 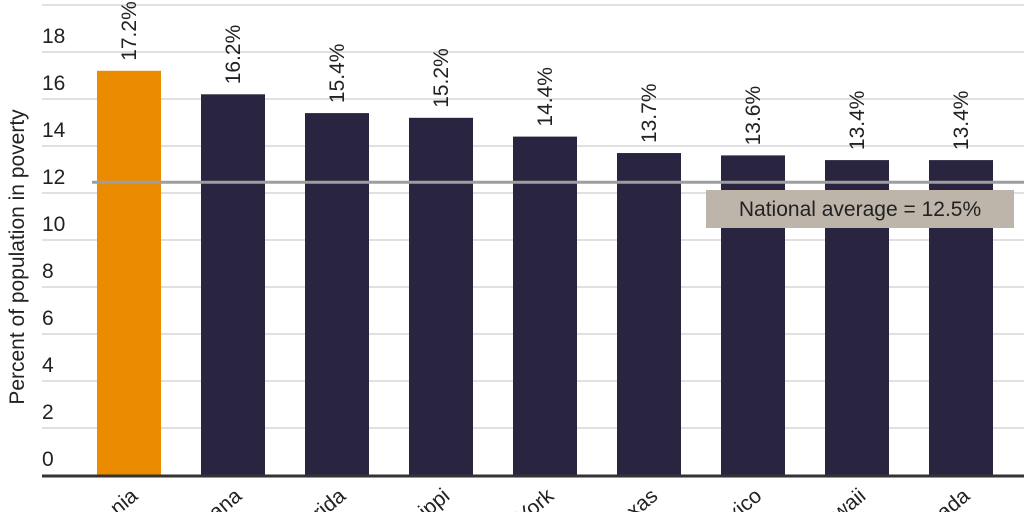 I want to click on data-label: 15.4%, so click(x=337, y=74).